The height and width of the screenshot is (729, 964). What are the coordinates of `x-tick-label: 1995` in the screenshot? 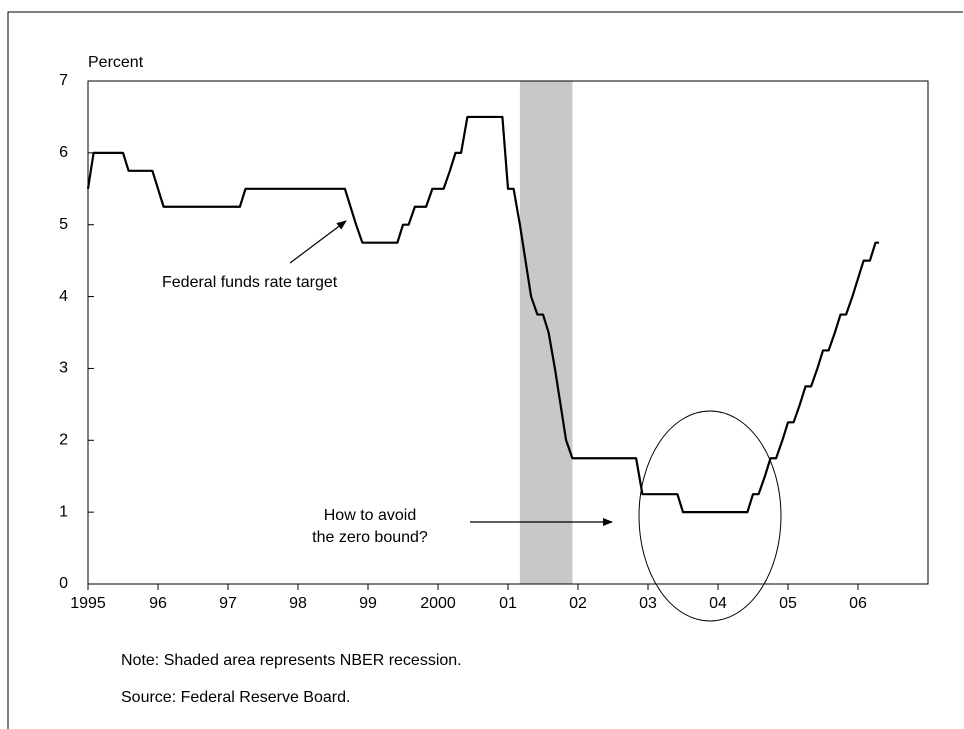 It's located at (88, 603).